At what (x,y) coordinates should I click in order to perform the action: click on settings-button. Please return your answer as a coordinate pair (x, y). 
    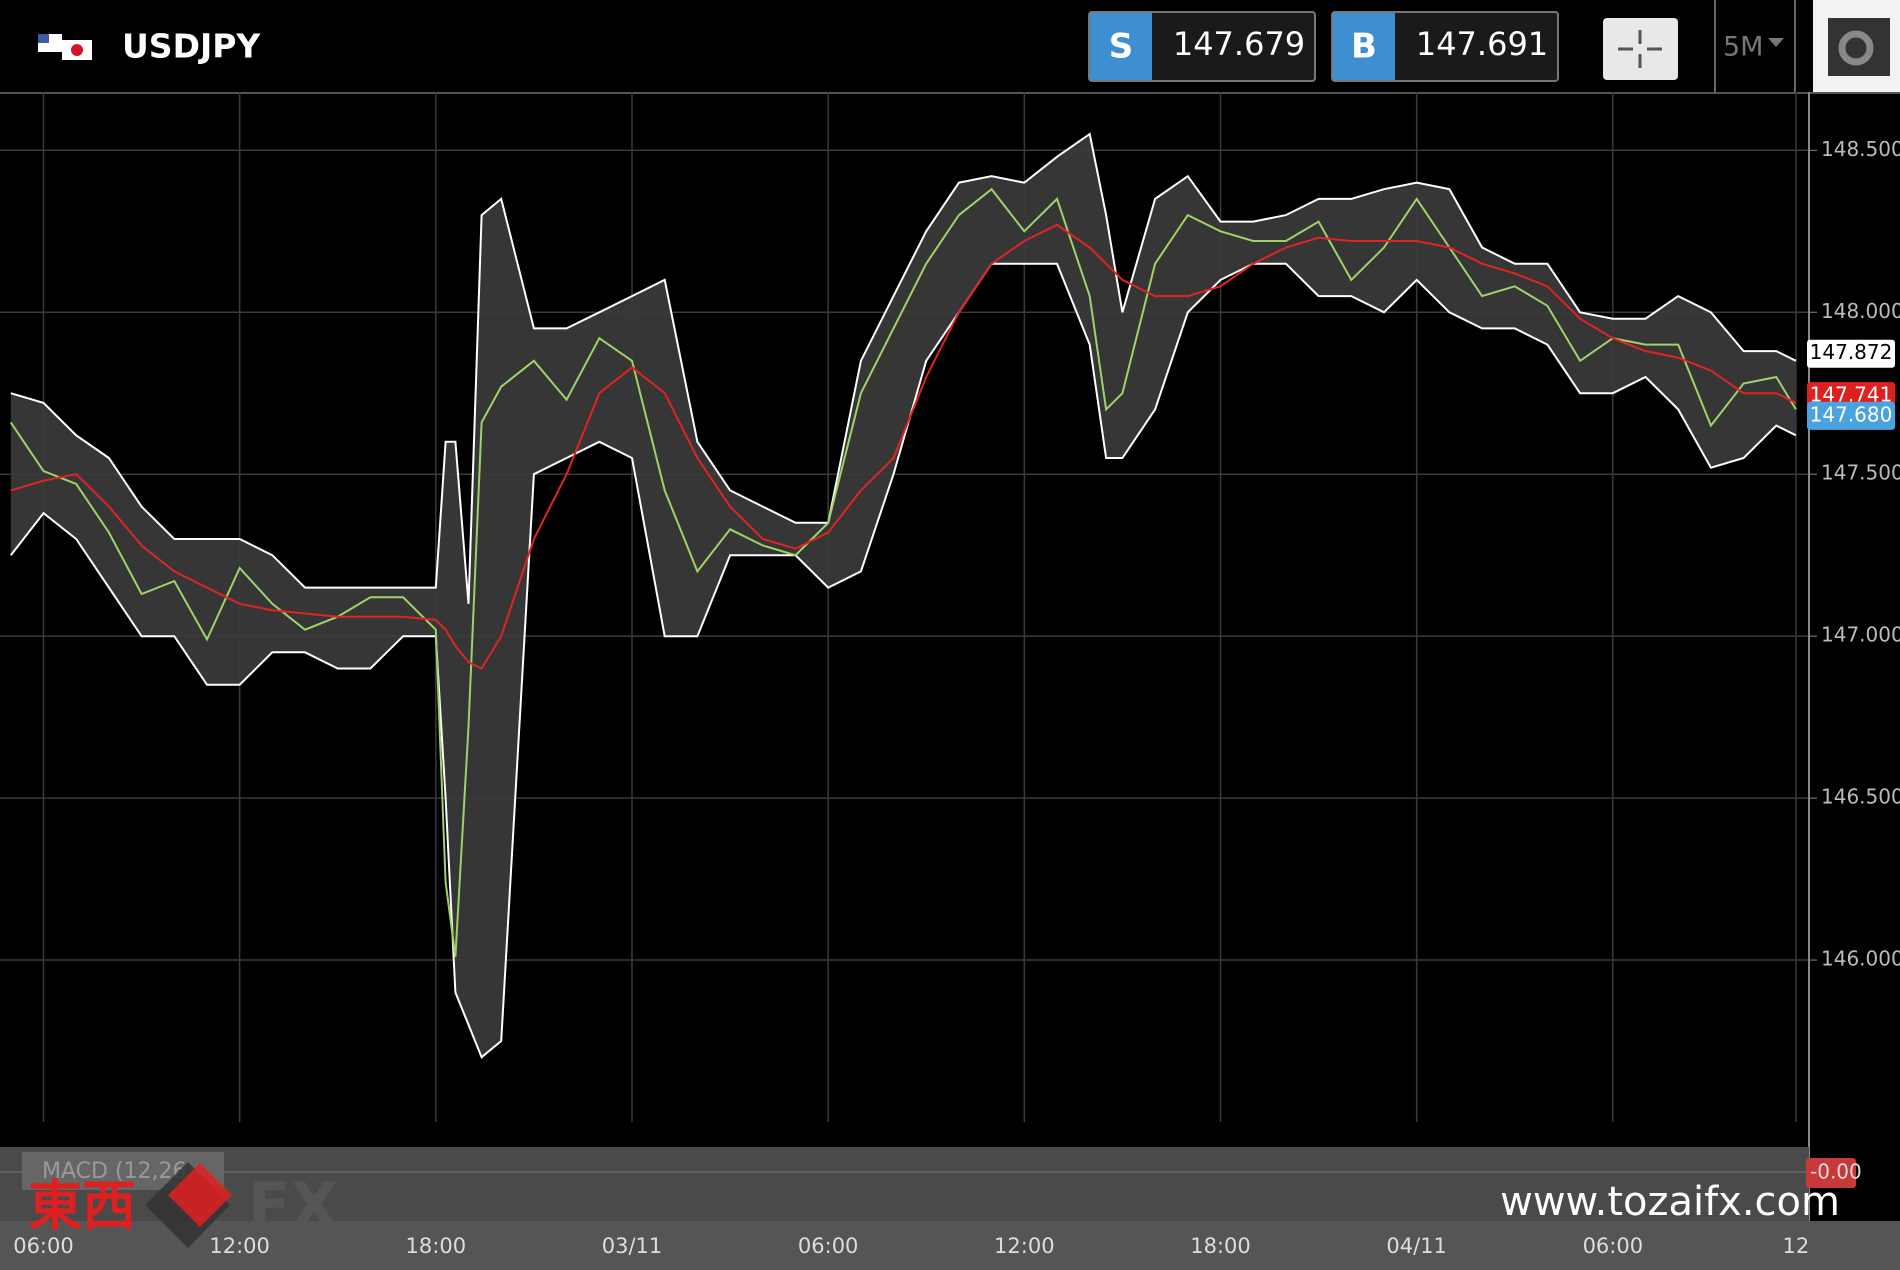
    Looking at the image, I should click on (1856, 46).